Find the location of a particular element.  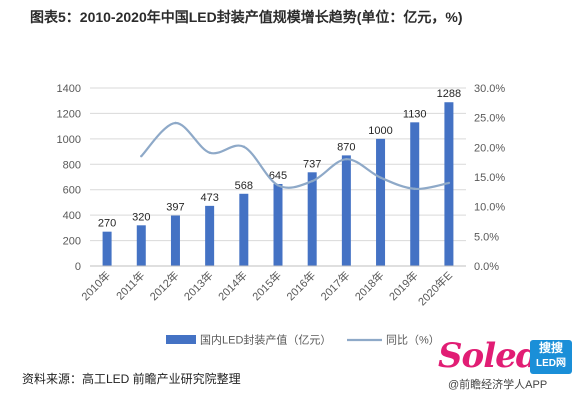

logo-badge-line2: LED网 is located at coordinates (551, 363).